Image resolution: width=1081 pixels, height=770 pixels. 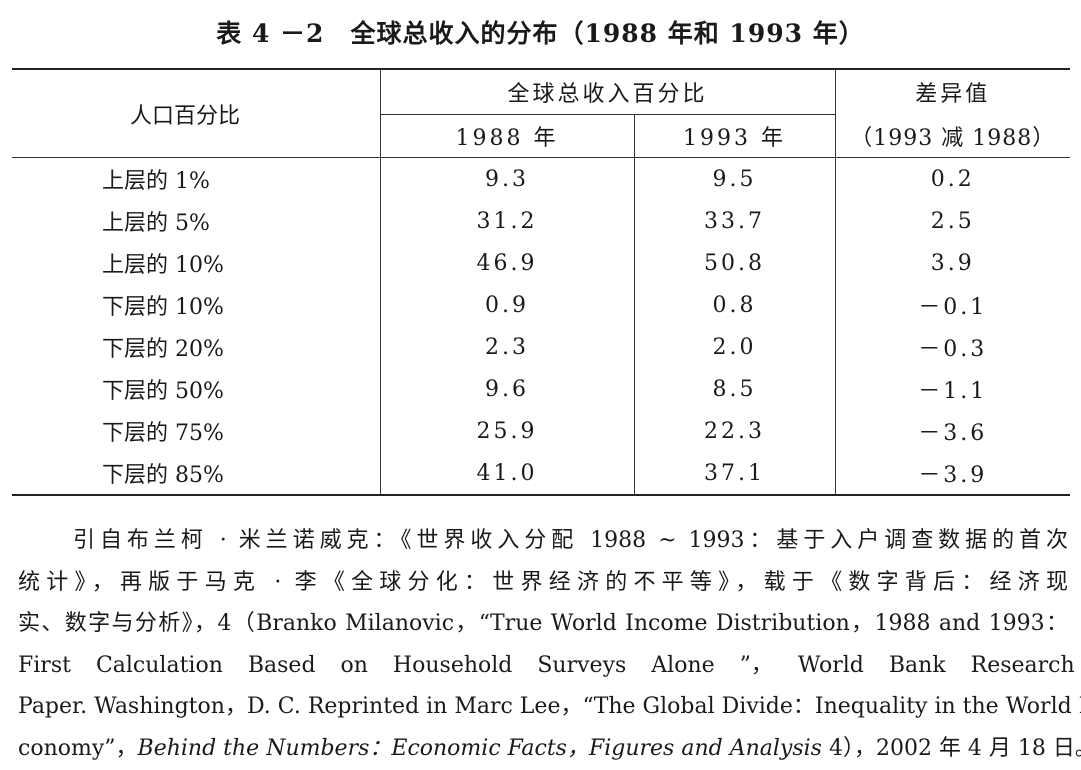 I want to click on value-1993: 33.7, so click(x=734, y=221).